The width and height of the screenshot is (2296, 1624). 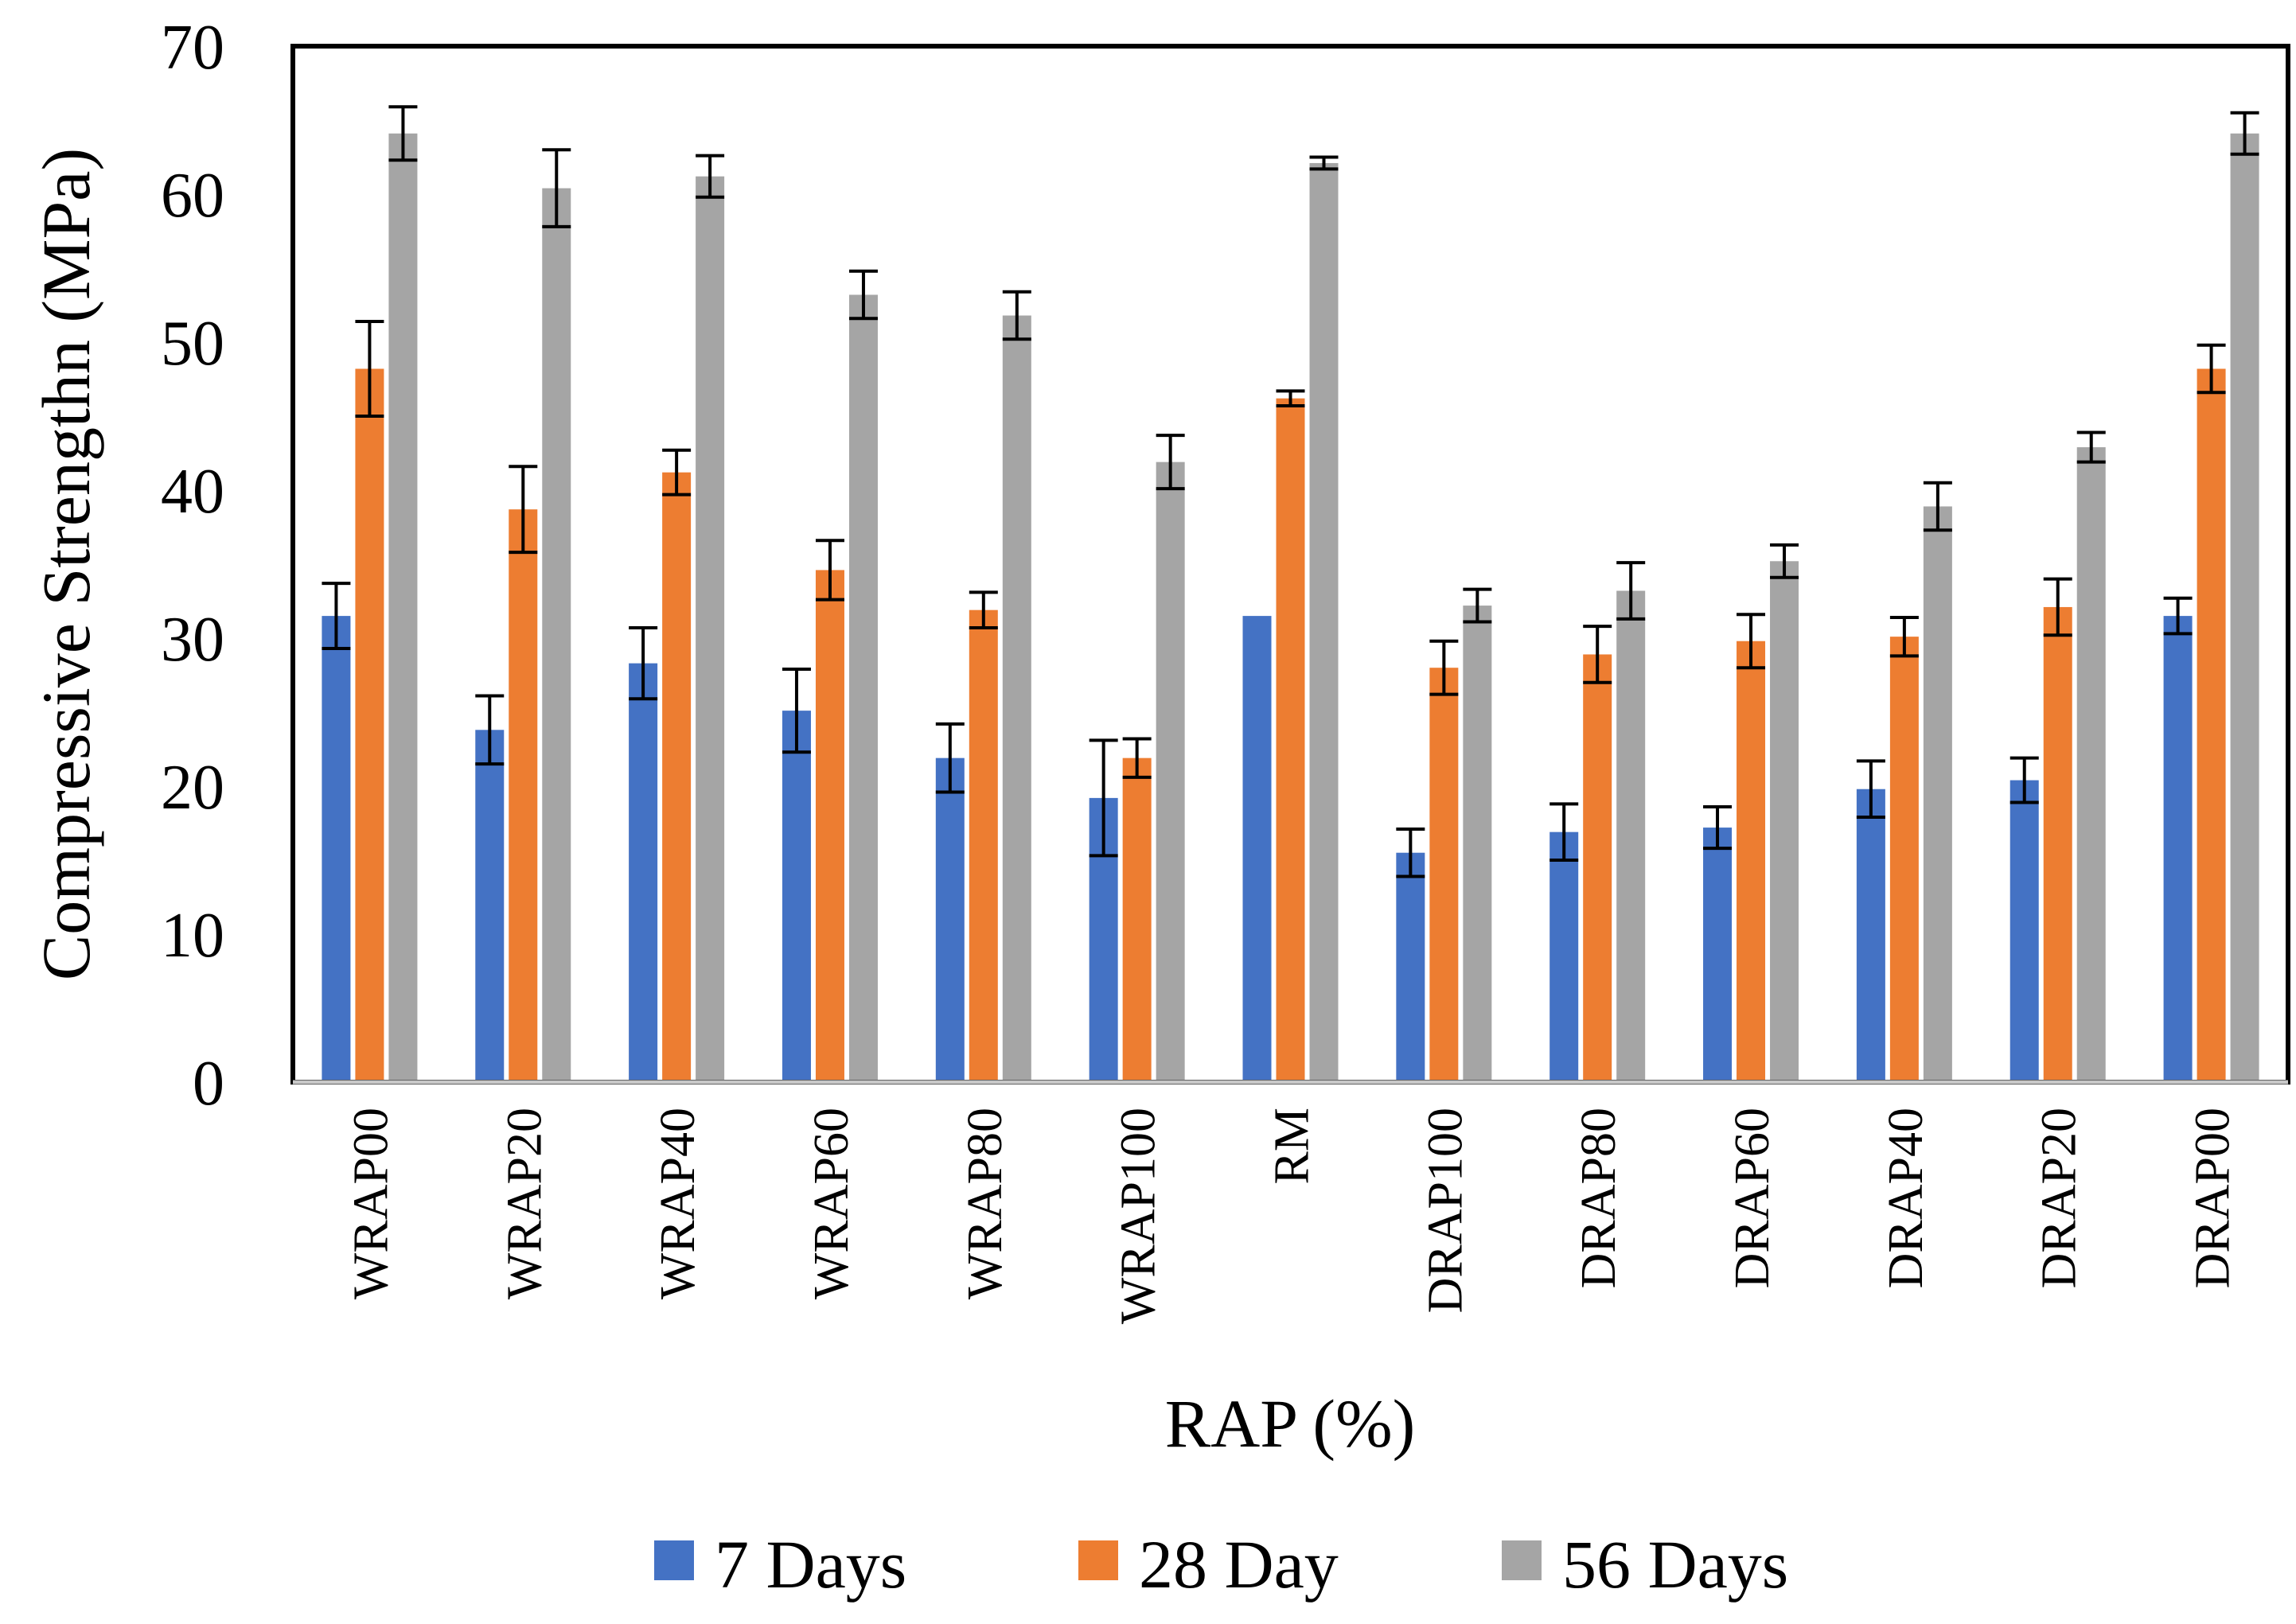 I want to click on error-bar-28-day-drap60, so click(x=1752, y=641).